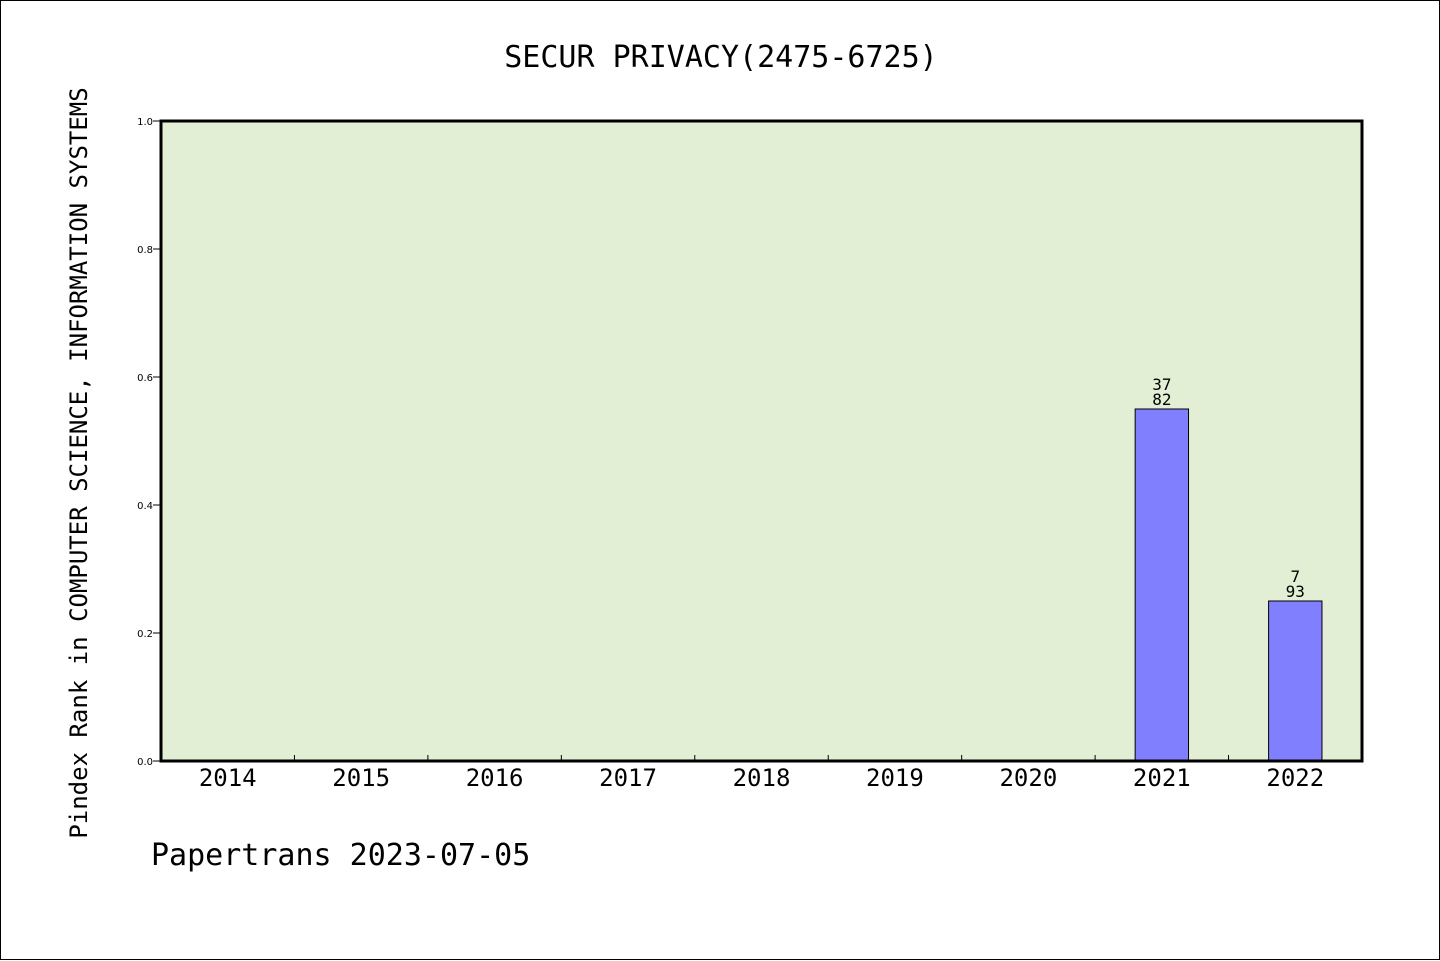 The height and width of the screenshot is (961, 1440). What do you see at coordinates (1162, 778) in the screenshot?
I see `x-tick-label: 2021` at bounding box center [1162, 778].